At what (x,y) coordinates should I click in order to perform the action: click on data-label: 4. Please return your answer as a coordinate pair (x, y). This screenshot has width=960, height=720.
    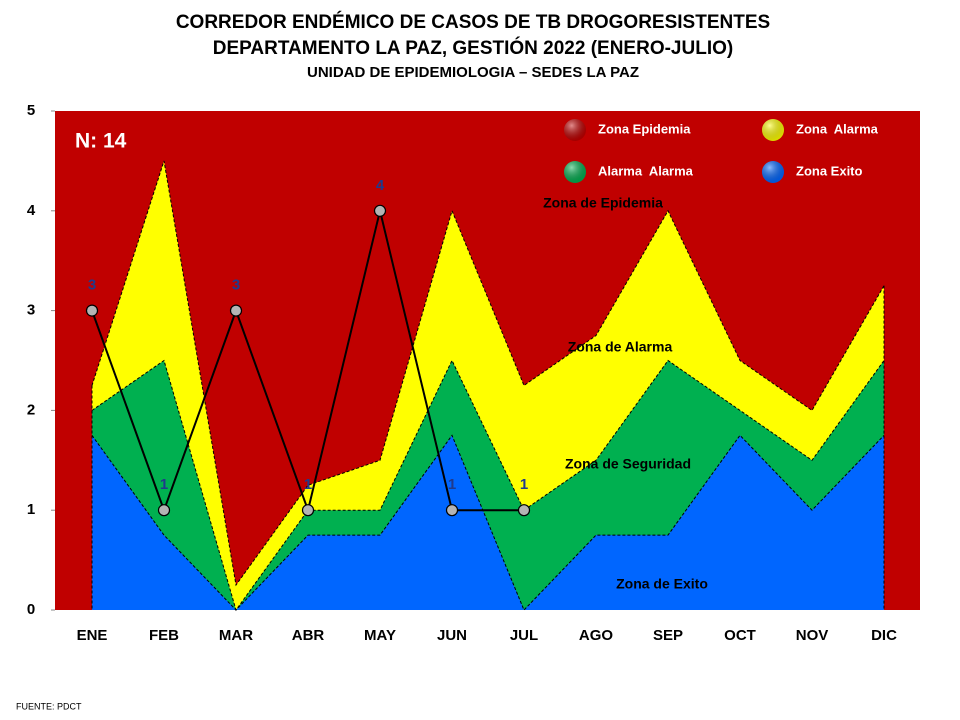
    Looking at the image, I should click on (380, 185).